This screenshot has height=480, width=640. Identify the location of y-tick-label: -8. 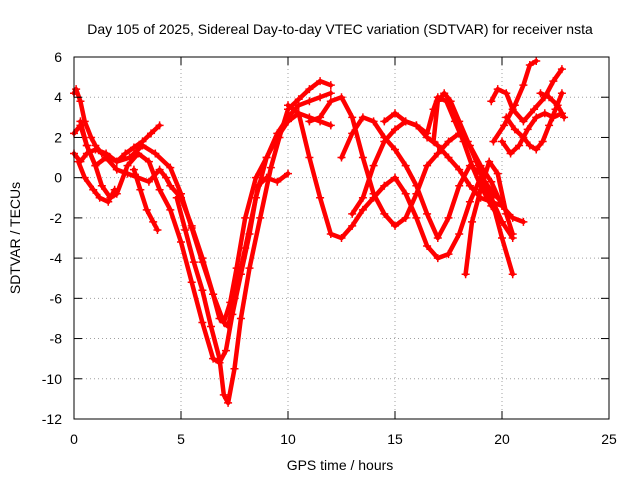
(56, 339).